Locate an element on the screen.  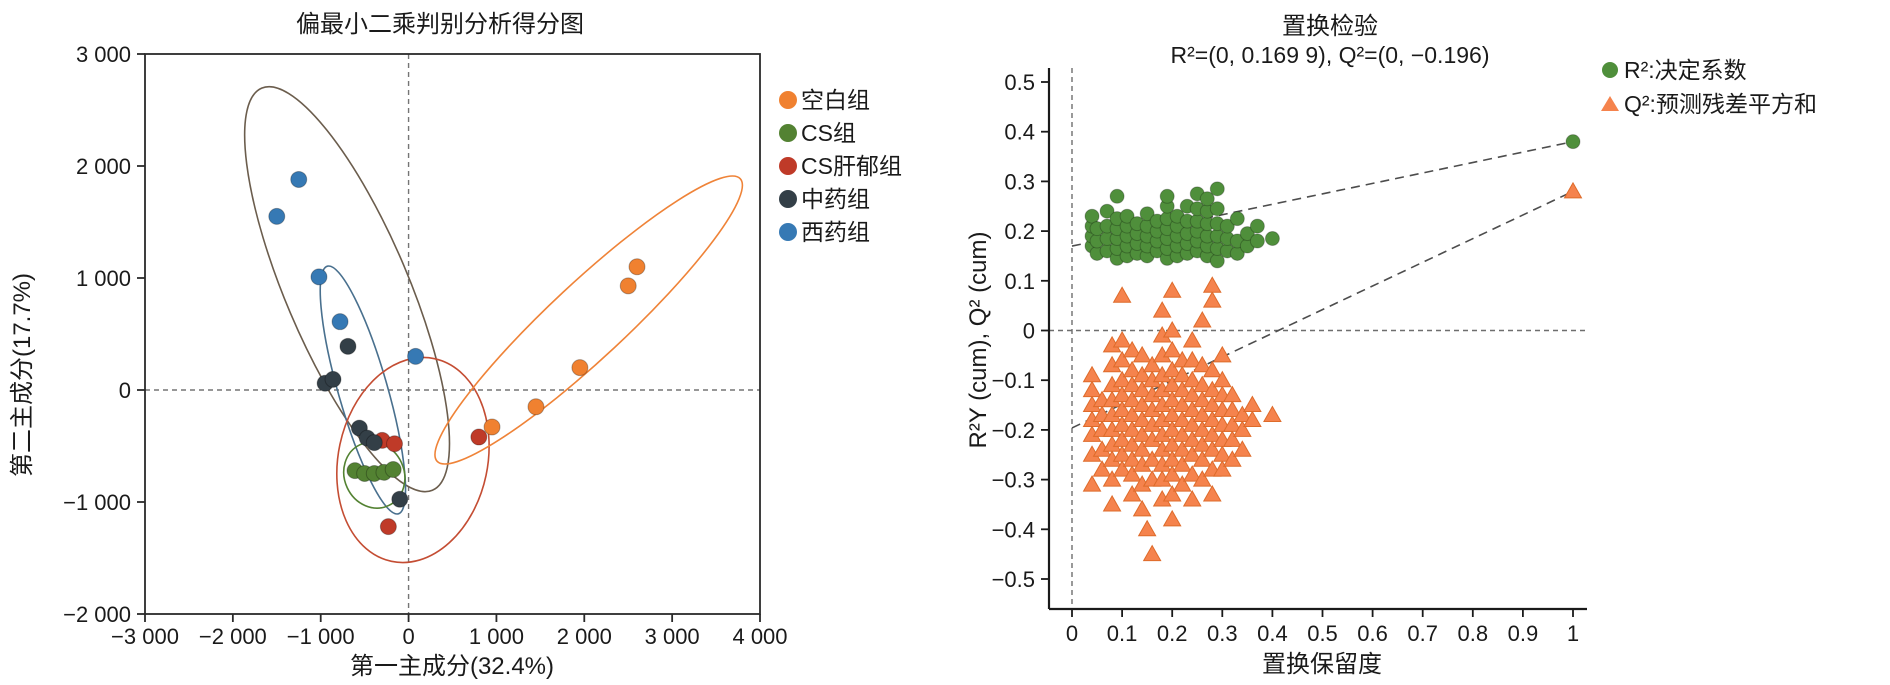
legend-item-tcm-group: 中药组 is located at coordinates (824, 199).